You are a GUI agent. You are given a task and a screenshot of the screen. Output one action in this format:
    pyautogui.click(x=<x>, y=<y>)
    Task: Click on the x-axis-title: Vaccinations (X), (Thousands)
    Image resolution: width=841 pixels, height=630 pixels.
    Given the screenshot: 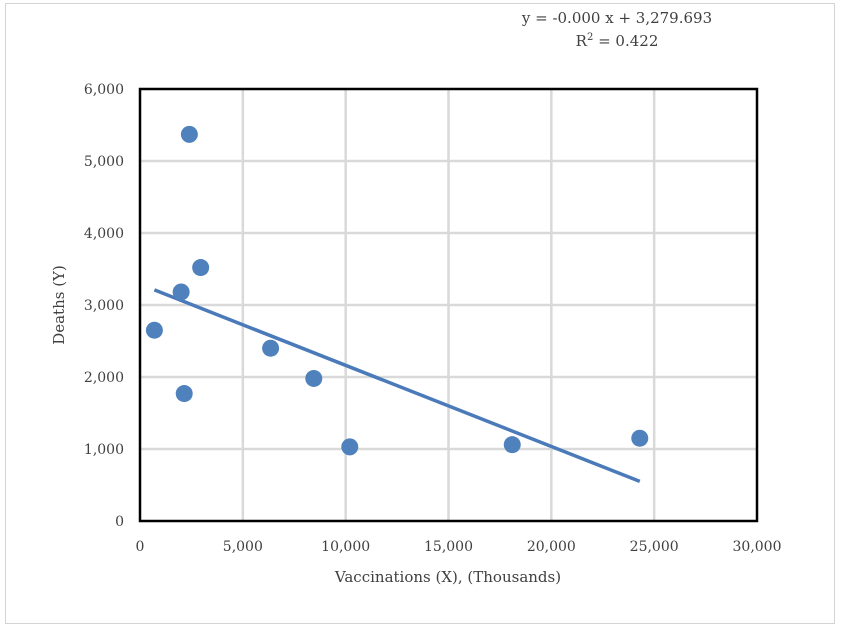 What is the action you would take?
    pyautogui.click(x=447, y=577)
    